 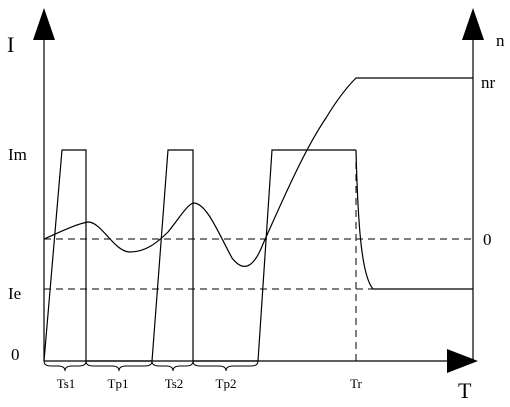 I want to click on interval-label-tp2: Tp2, so click(x=226, y=383).